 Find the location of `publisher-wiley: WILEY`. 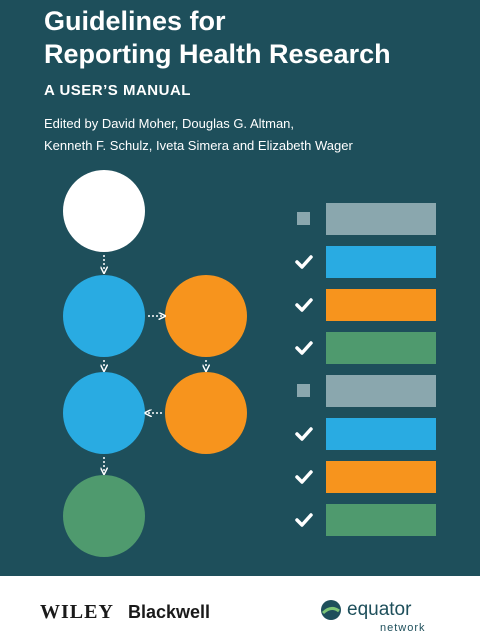

publisher-wiley: WILEY is located at coordinates (77, 612).